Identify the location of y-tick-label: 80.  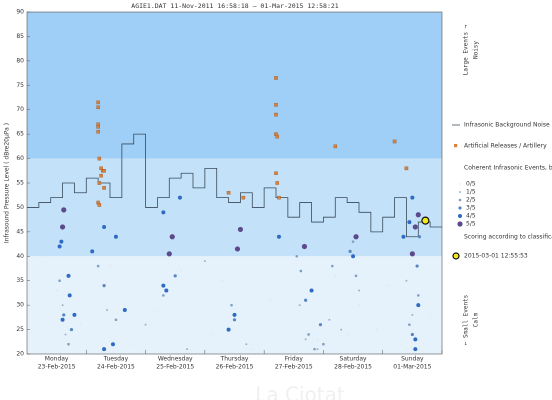
(20, 60).